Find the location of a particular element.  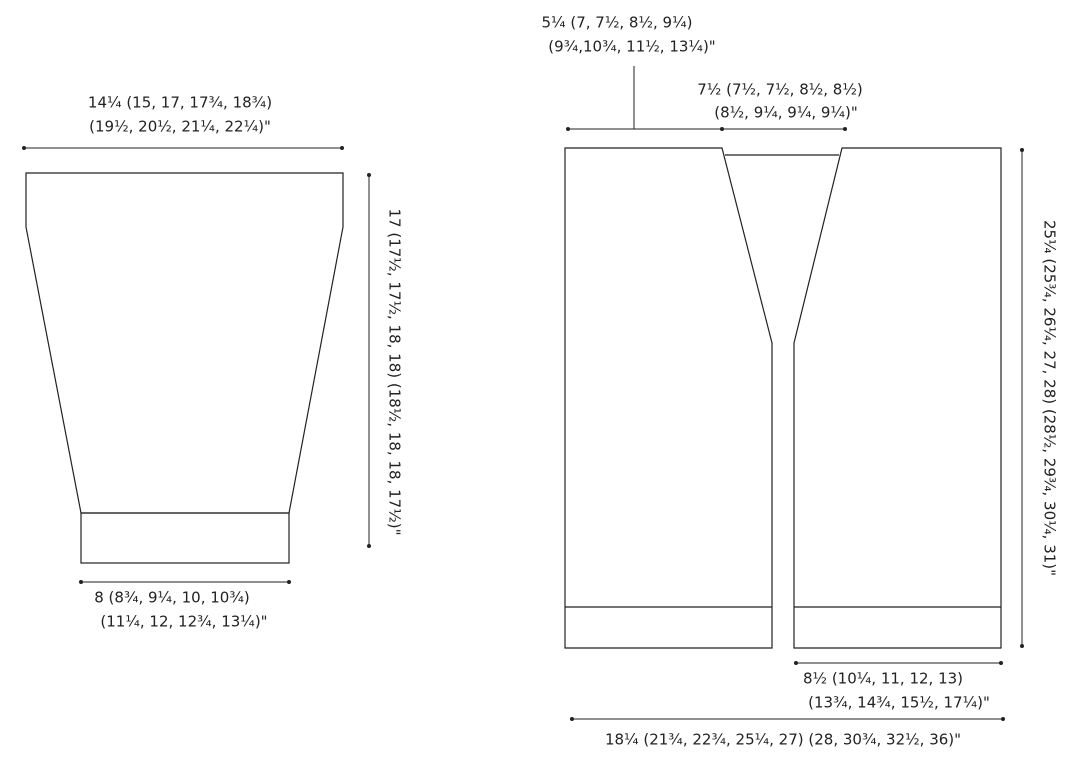

neck-width: (8½, 9¼, 9¼, 9¼)" is located at coordinates (786, 113).